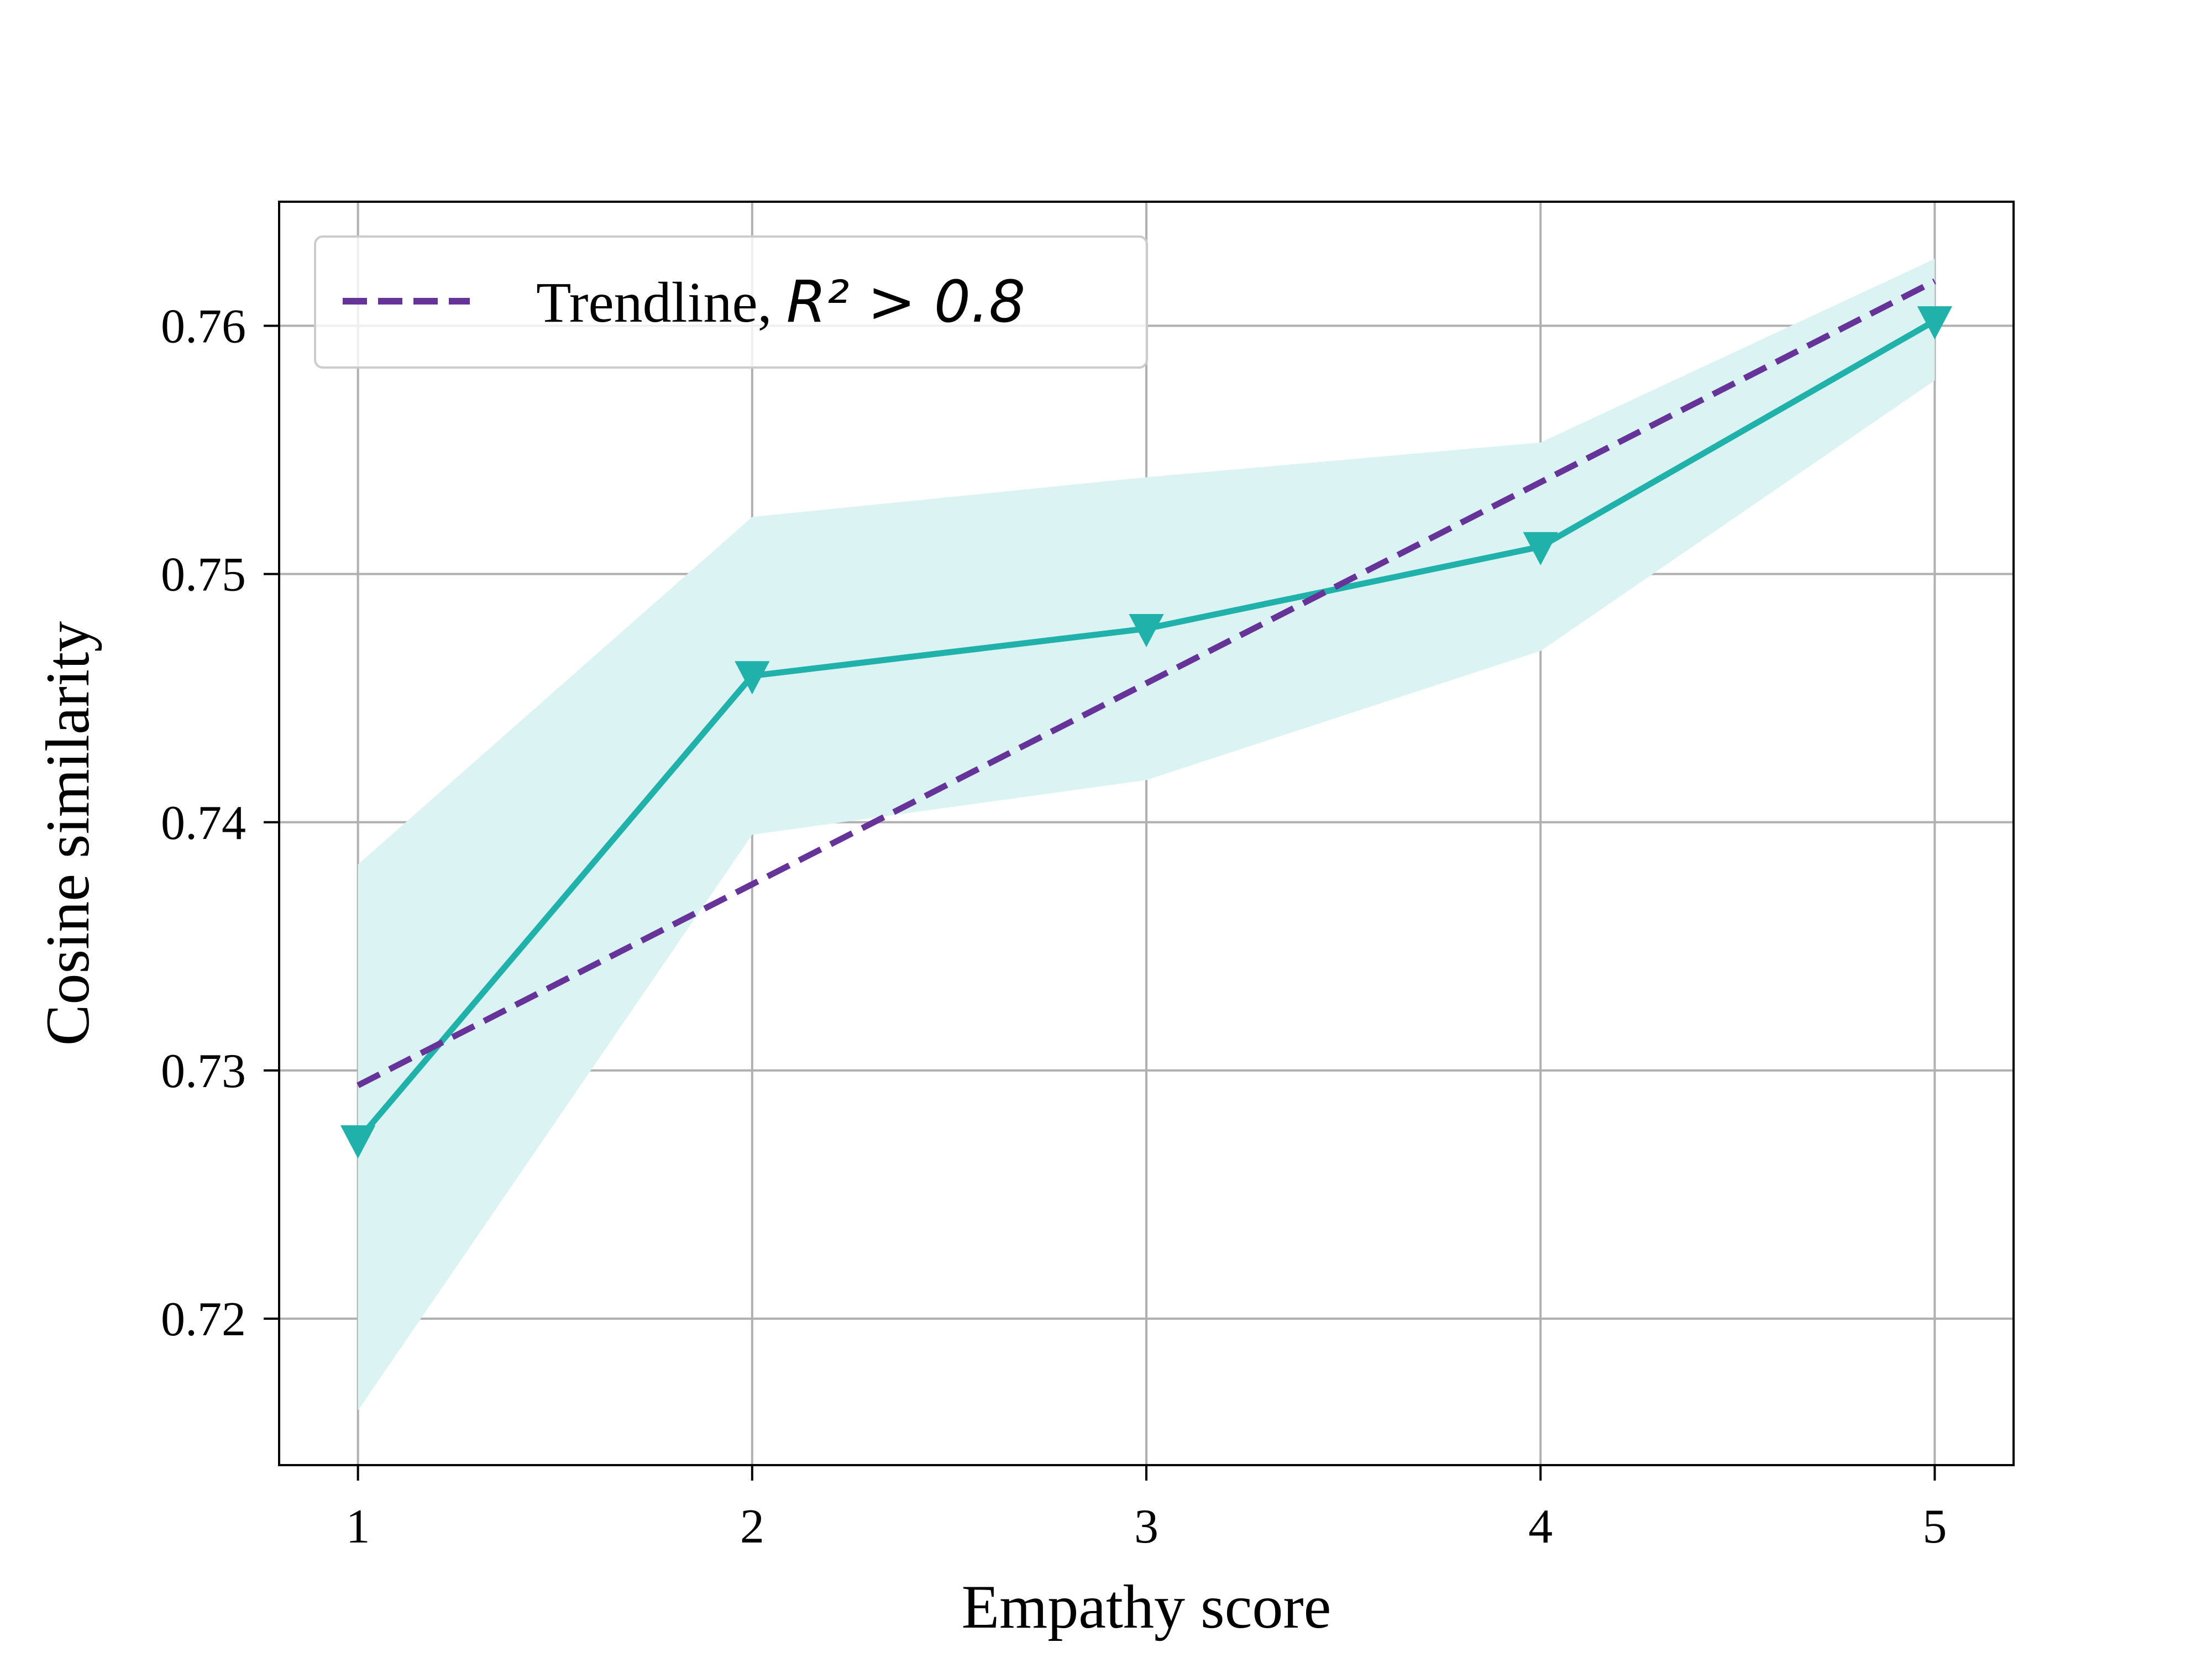 The width and height of the screenshot is (2212, 1658). I want to click on x-tick-label: 2, so click(752, 1527).